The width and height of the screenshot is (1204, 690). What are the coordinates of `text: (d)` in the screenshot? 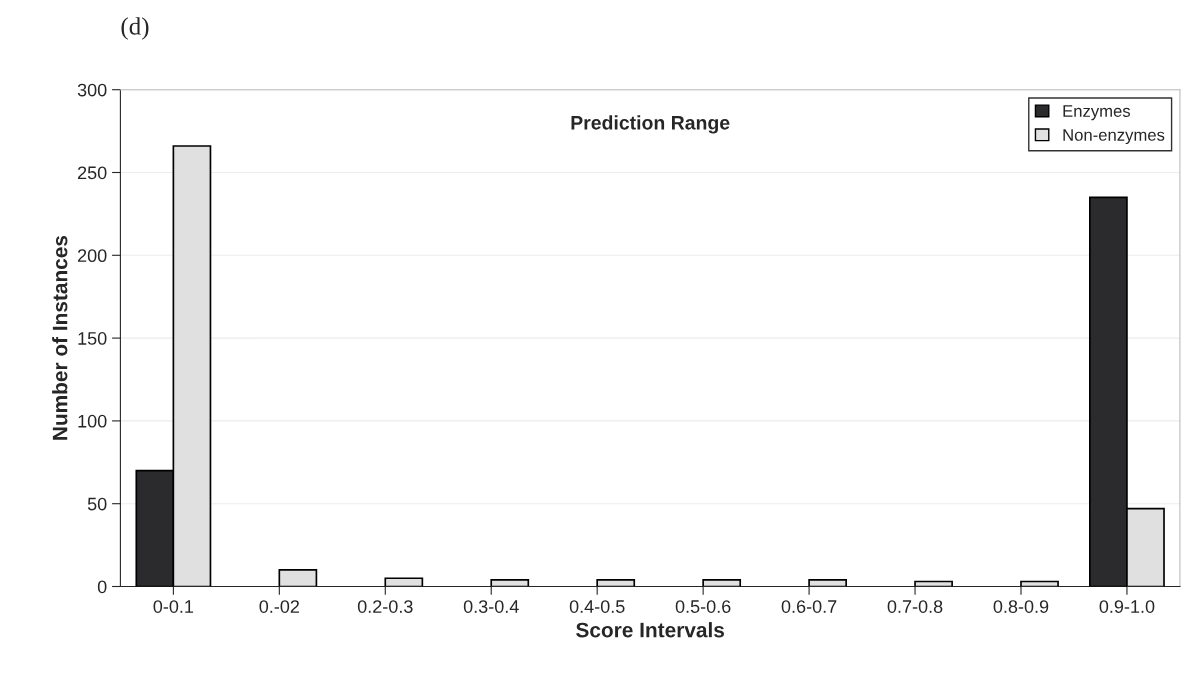 It's located at (135, 28).